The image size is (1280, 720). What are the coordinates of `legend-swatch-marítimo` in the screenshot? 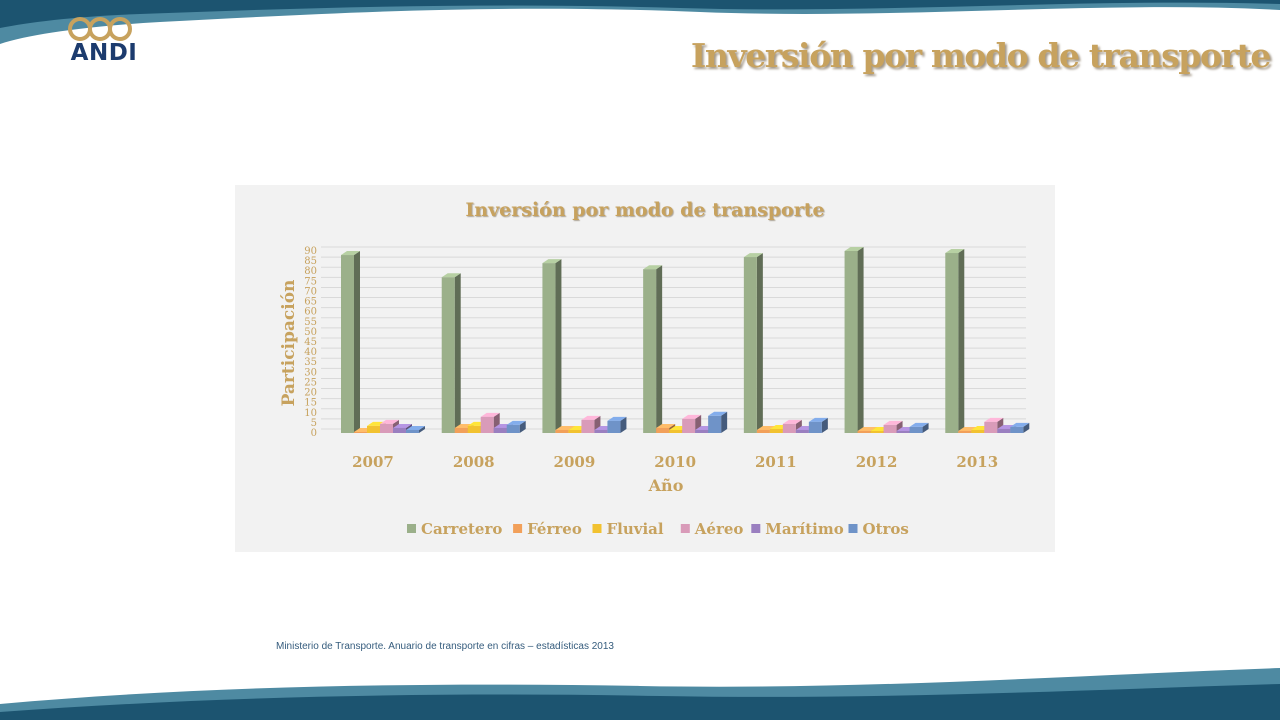 It's located at (756, 528).